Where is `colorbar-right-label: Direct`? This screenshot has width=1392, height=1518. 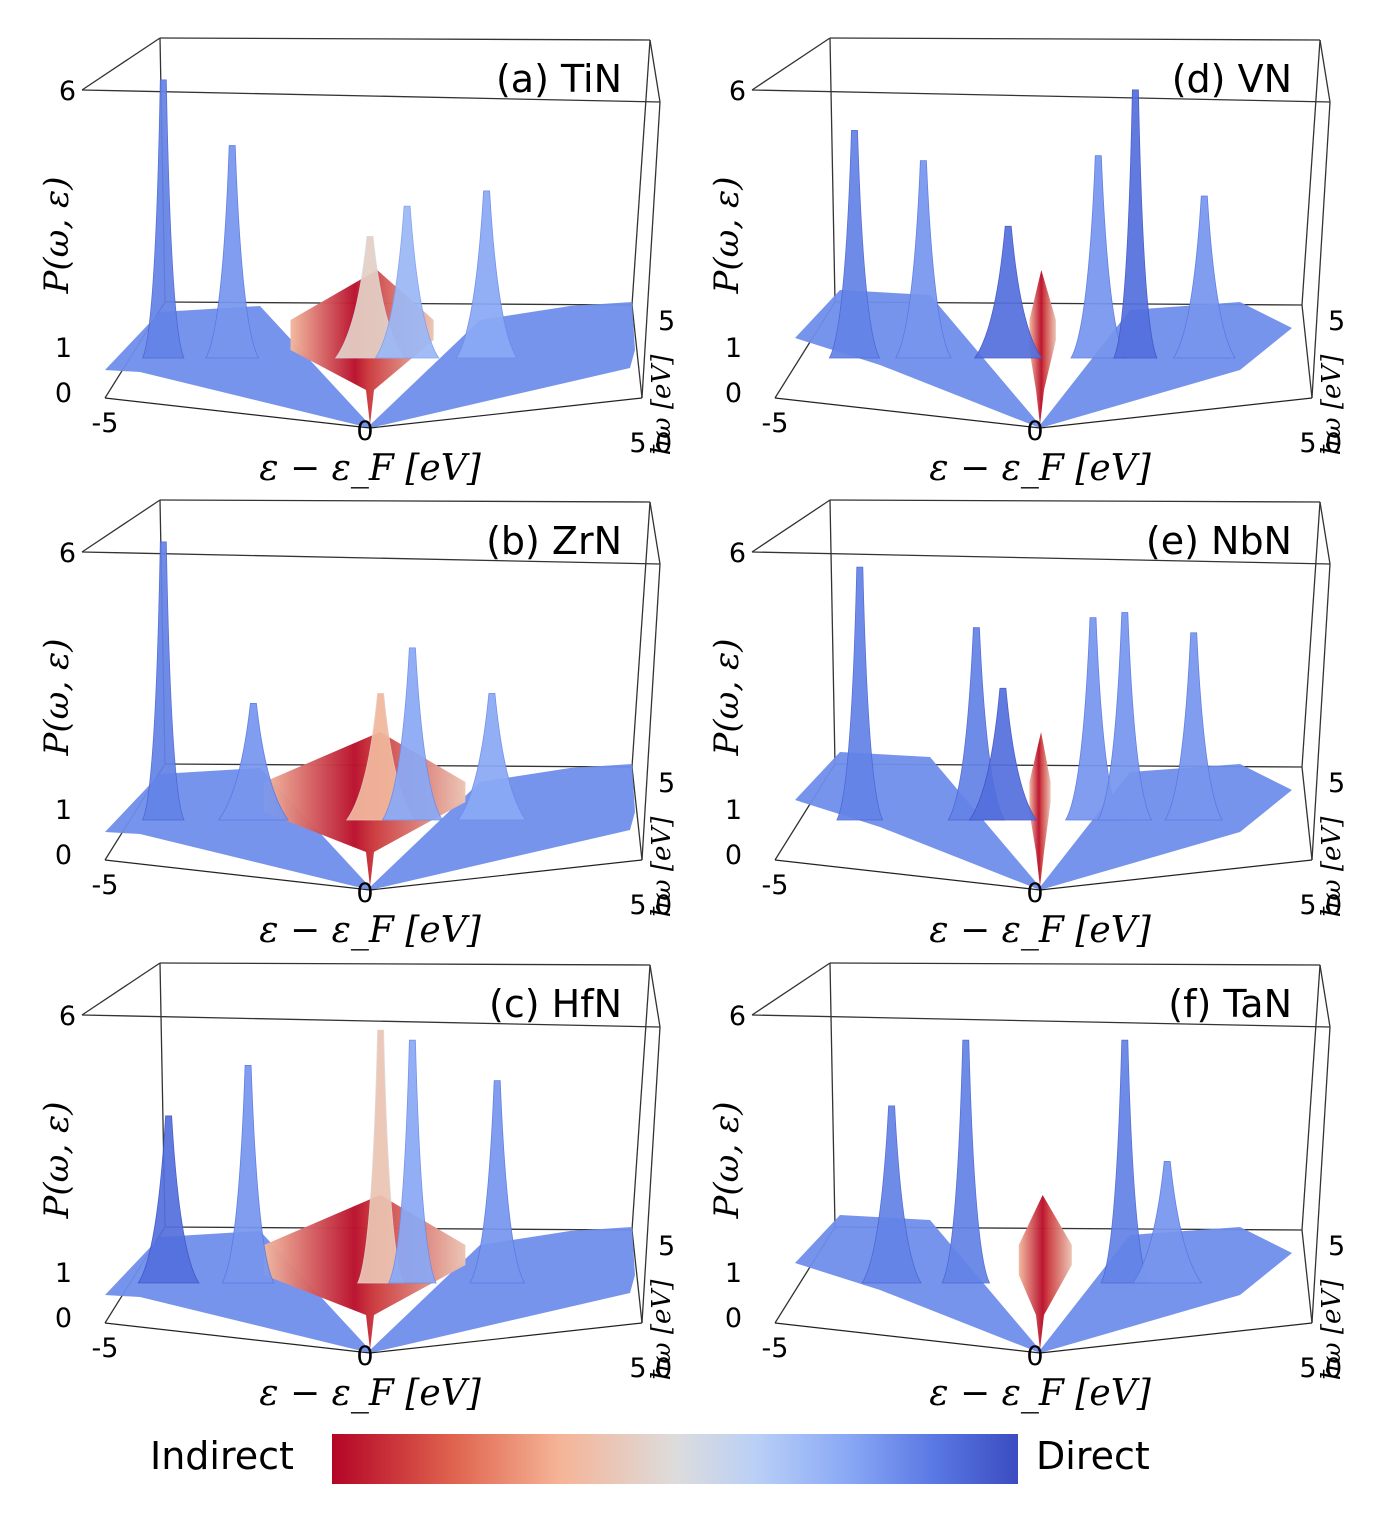
colorbar-right-label: Direct is located at coordinates (1093, 1456).